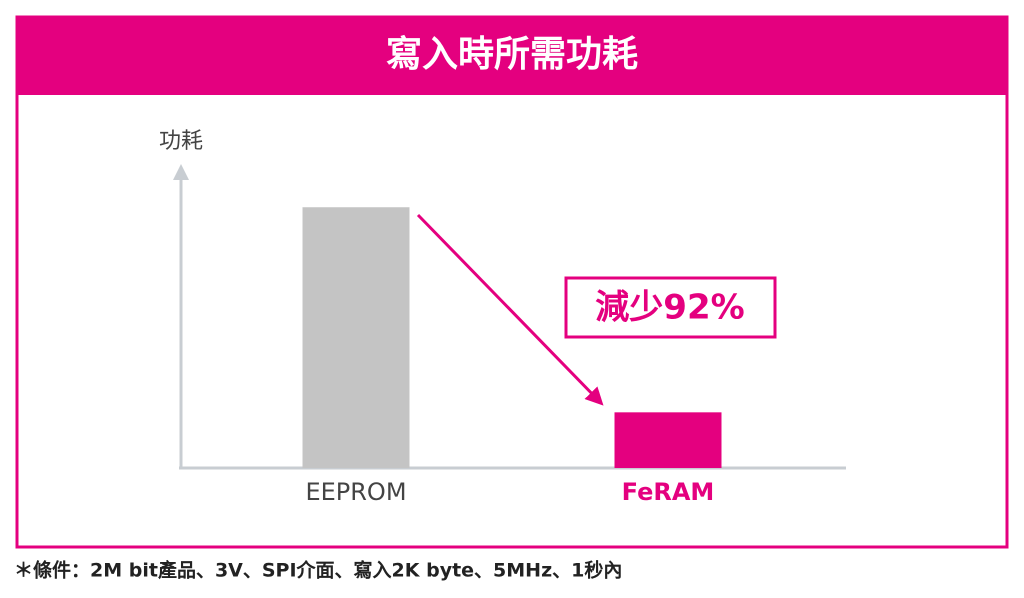 The image size is (1024, 598). What do you see at coordinates (510, 309) in the screenshot?
I see `reduction-arrow` at bounding box center [510, 309].